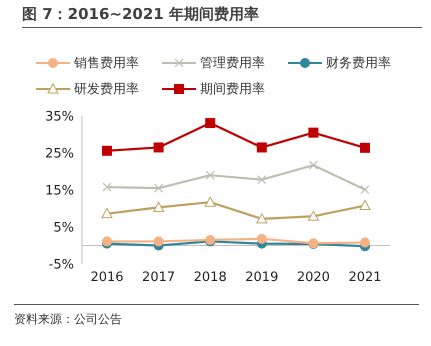 Image resolution: width=431 pixels, height=346 pixels. I want to click on y-tick-label: 15%, so click(59, 191).